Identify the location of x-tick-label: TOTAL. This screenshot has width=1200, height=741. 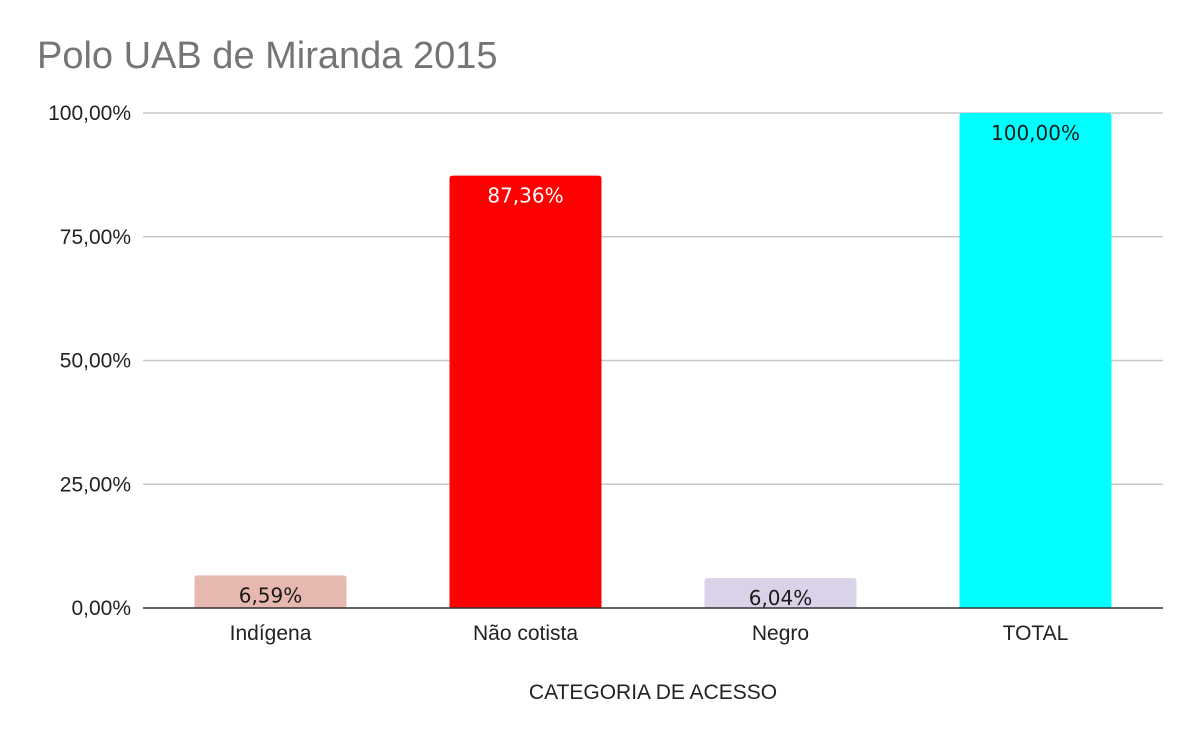
(1036, 633).